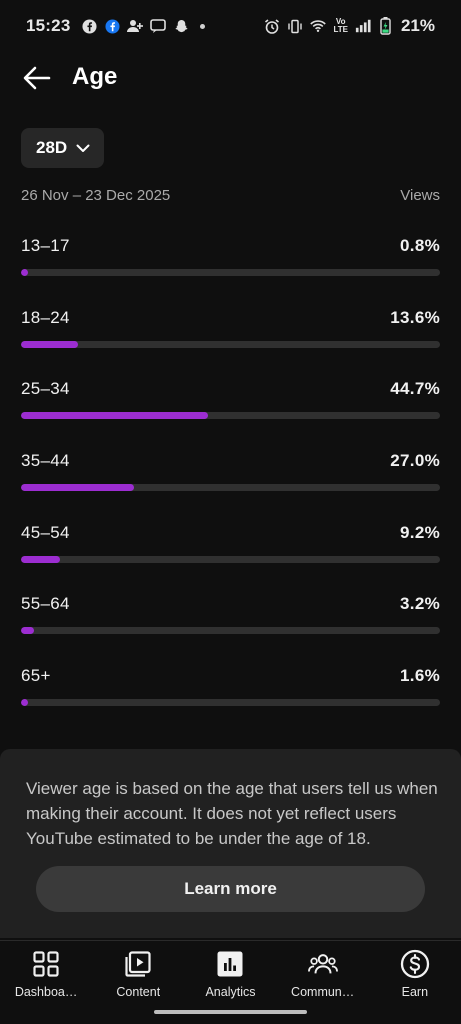 Image resolution: width=461 pixels, height=1024 pixels. I want to click on volte-indicator: Vo LTE, so click(340, 26).